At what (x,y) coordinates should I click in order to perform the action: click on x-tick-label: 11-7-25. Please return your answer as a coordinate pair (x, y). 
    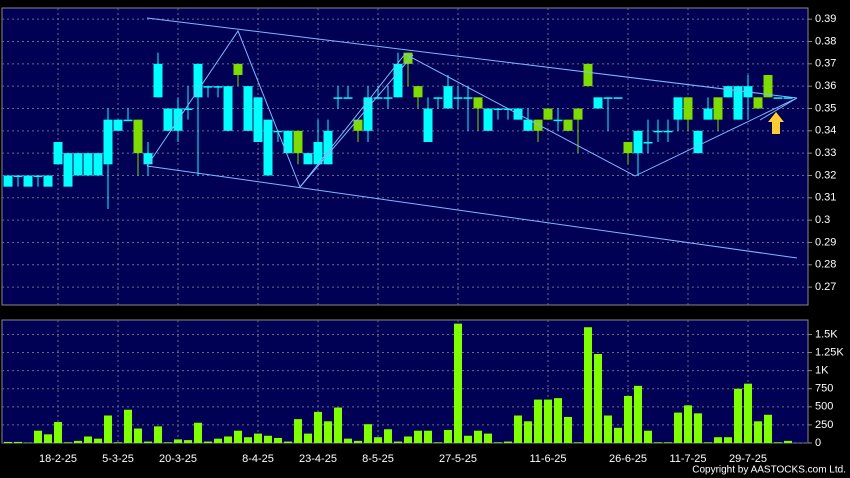
    Looking at the image, I should click on (687, 459).